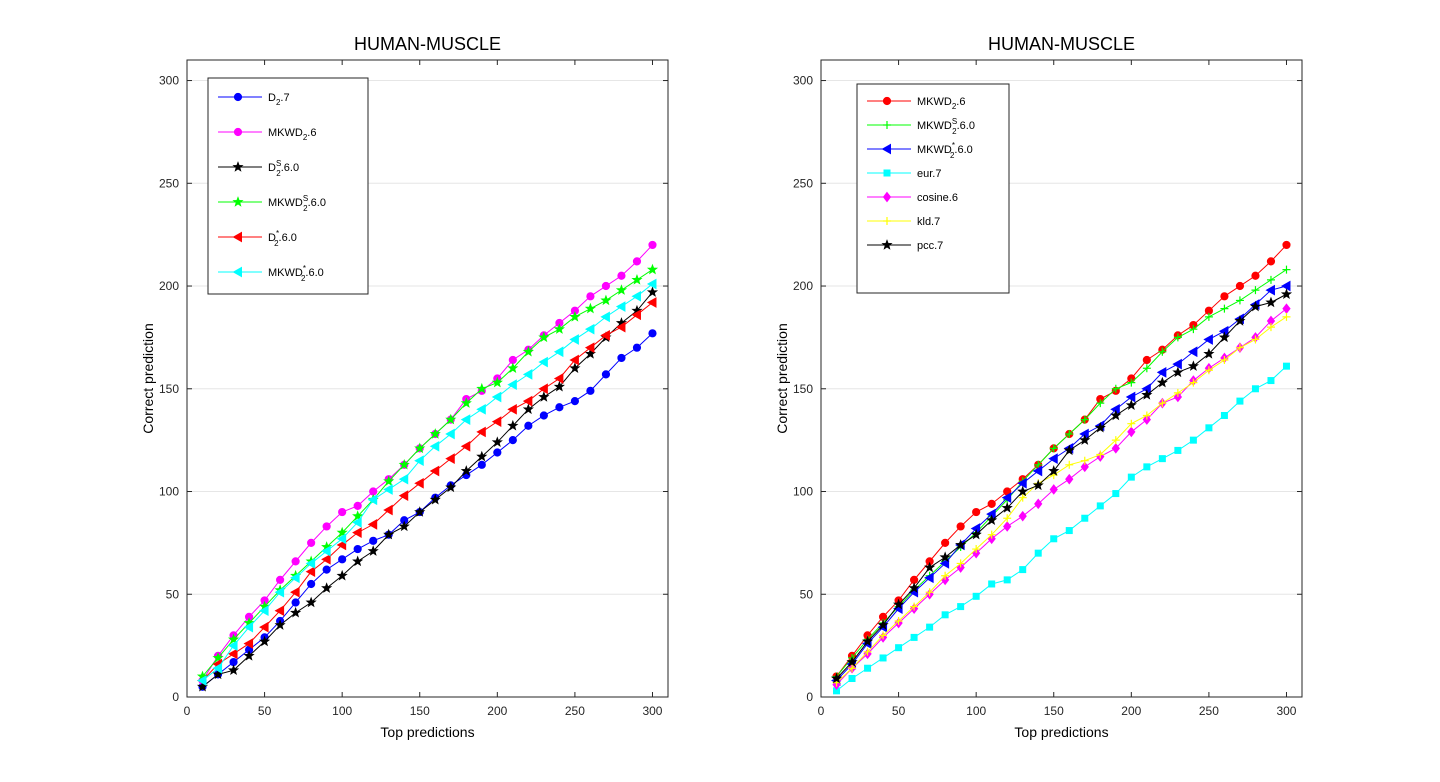 This screenshot has height=782, width=1440. I want to click on legend-entry: eur.7, so click(904, 174).